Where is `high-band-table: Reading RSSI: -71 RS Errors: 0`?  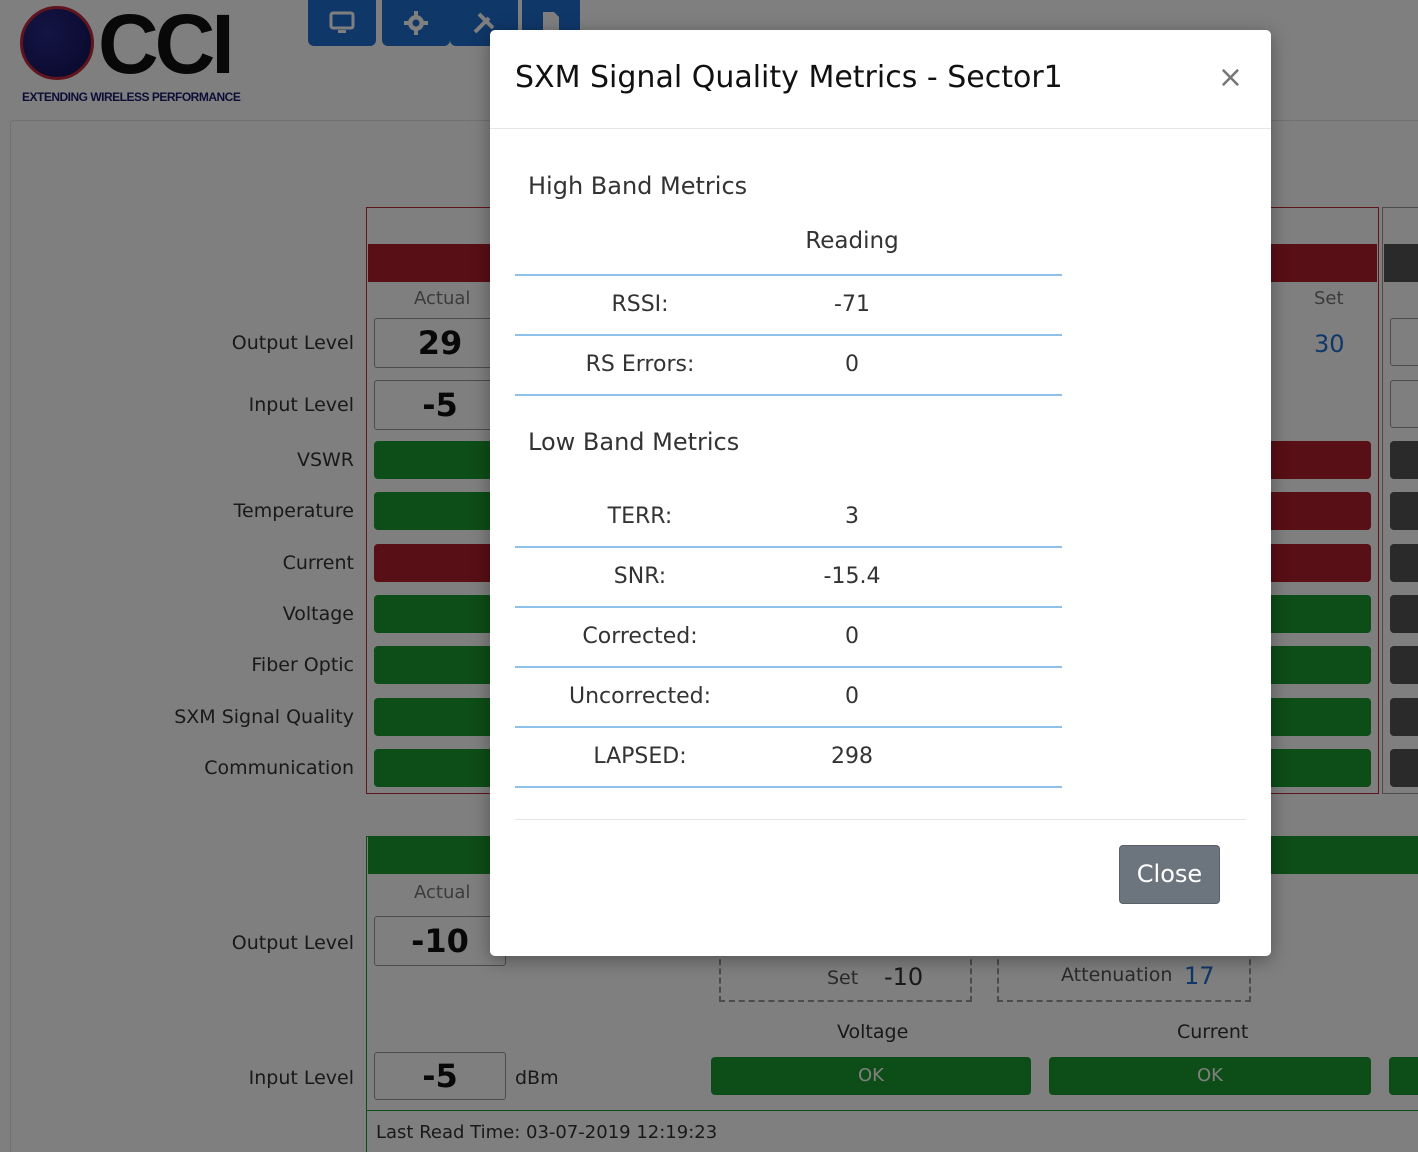 high-band-table: Reading RSSI: -71 RS Errors: 0 is located at coordinates (788, 308).